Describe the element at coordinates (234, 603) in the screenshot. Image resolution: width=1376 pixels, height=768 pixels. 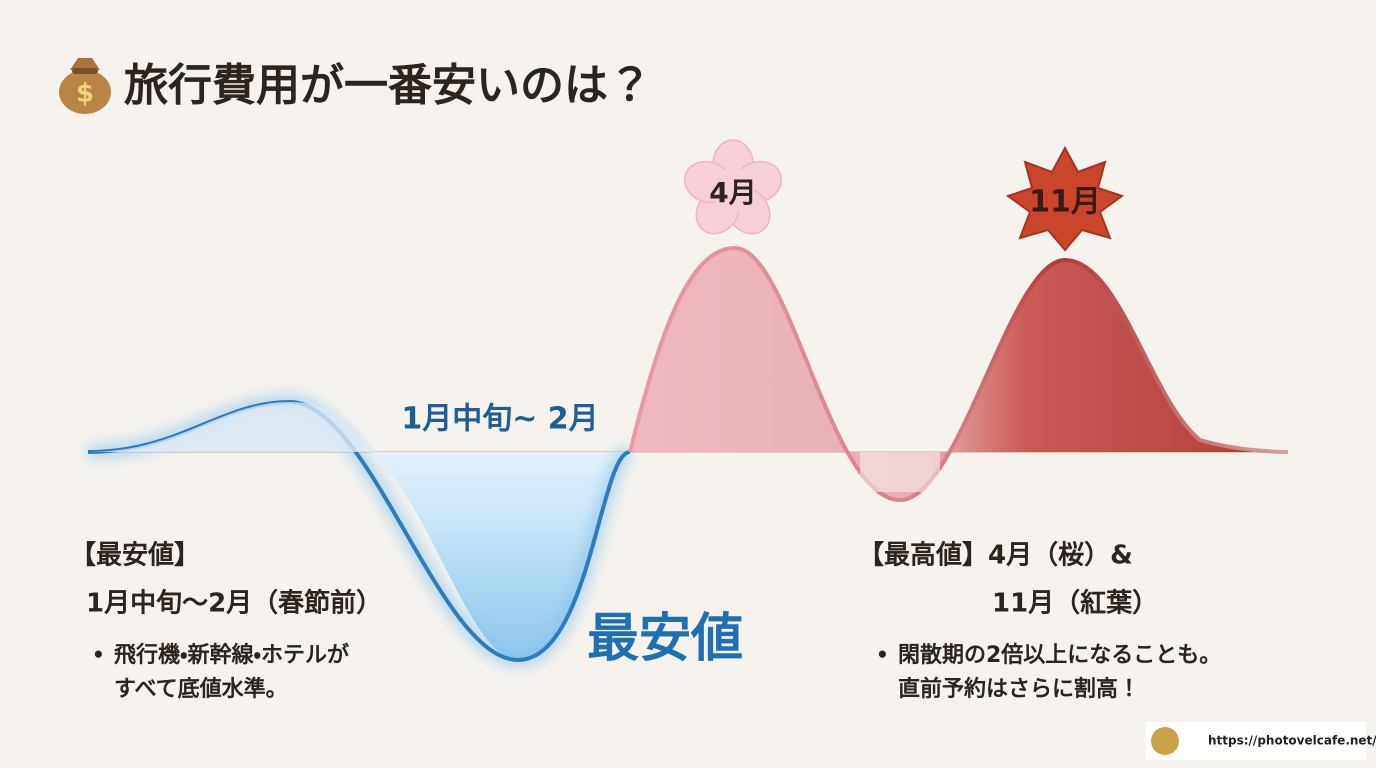
I see `left-period: 1月中旬〜2月（春節前）` at that location.